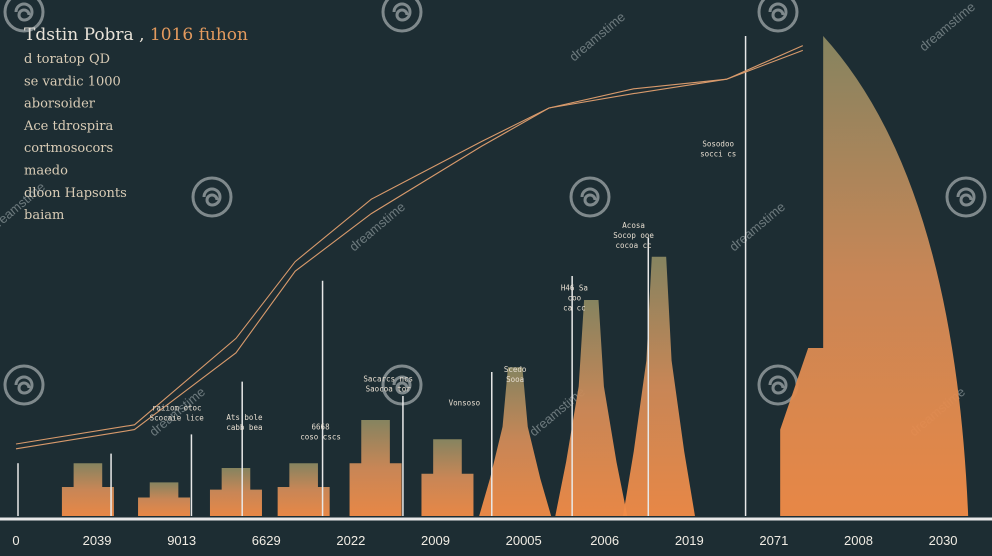  What do you see at coordinates (773, 540) in the screenshot?
I see `x-tick-label: 2071` at bounding box center [773, 540].